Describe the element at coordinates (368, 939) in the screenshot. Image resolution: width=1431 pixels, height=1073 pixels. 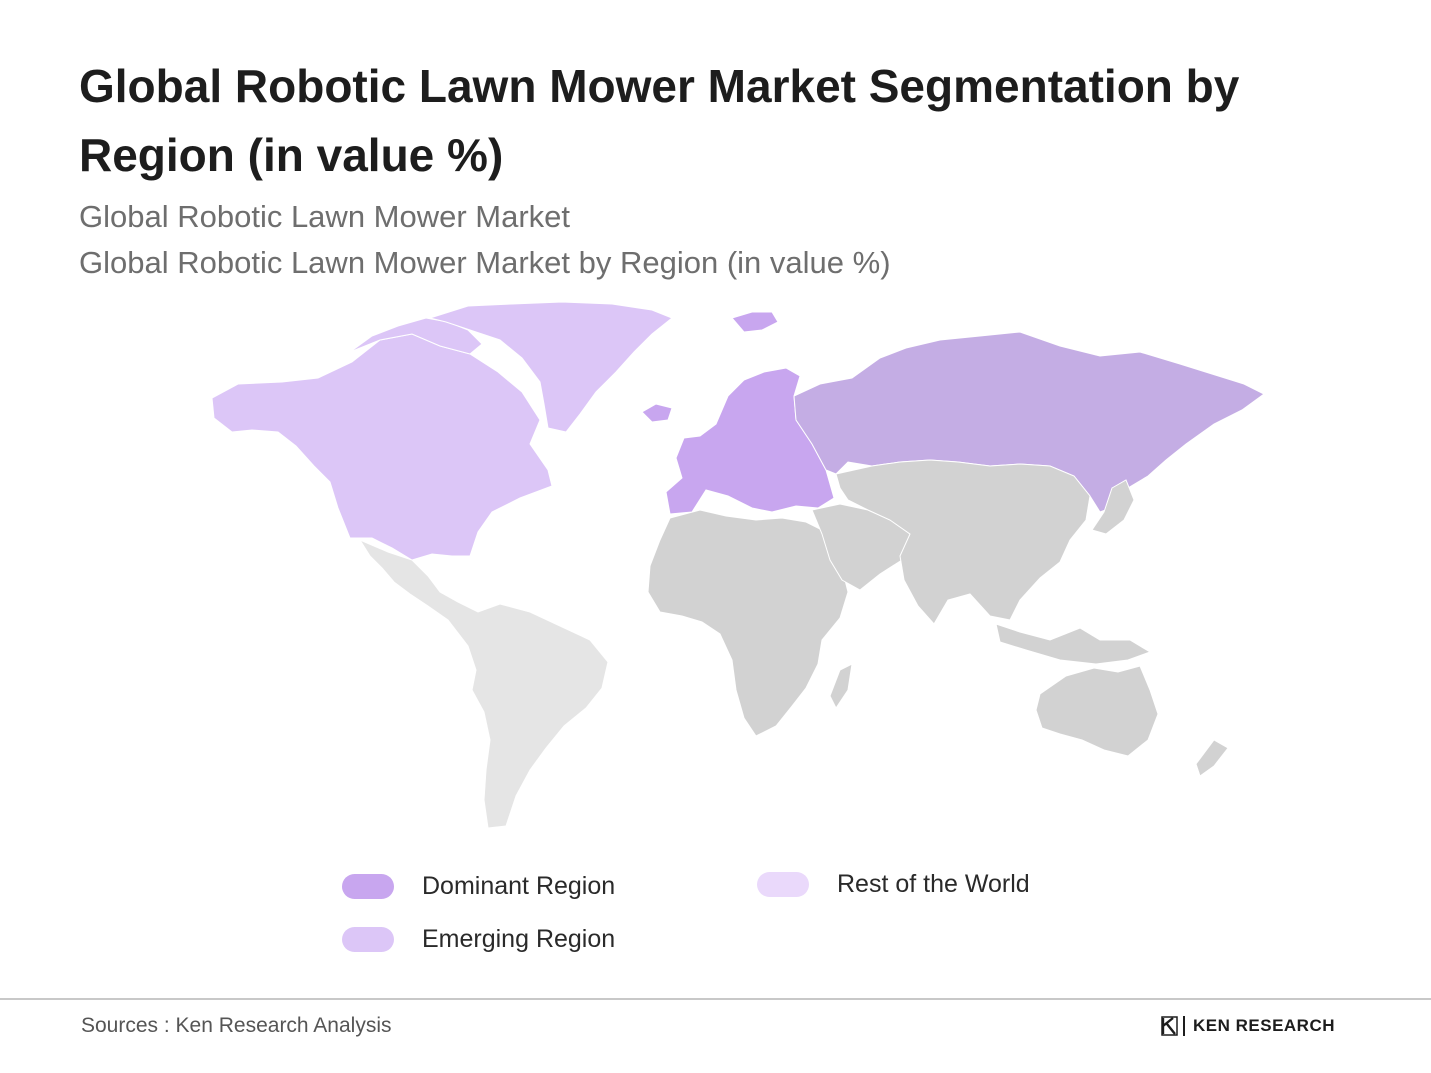
I see `legend-swatch-emerging` at that location.